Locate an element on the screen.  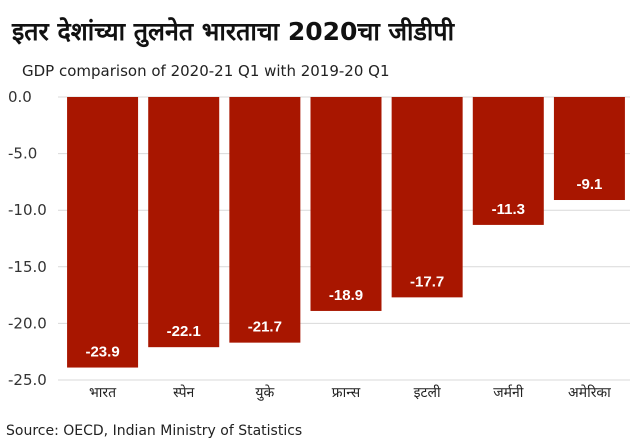
data-label: -22.1 is located at coordinates (184, 331).